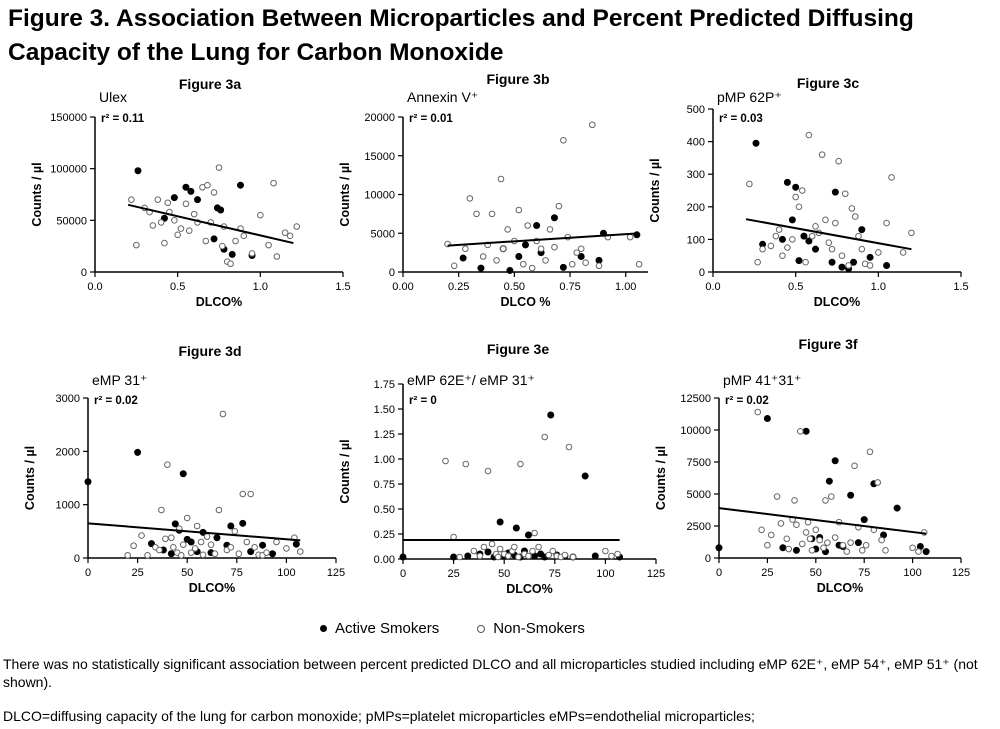 The image size is (1000, 729). Describe the element at coordinates (384, 510) in the screenshot. I see `y-tick-label: 0.50` at that location.